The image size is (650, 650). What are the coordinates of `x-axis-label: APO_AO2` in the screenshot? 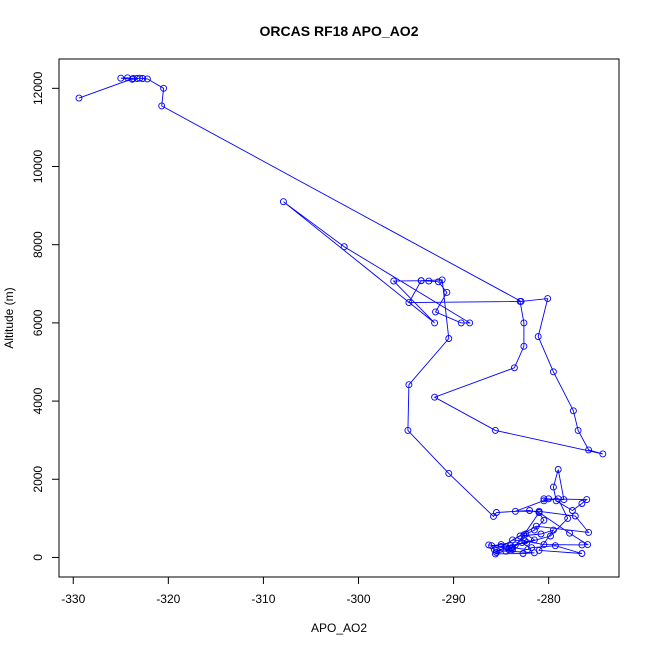 It's located at (339, 628).